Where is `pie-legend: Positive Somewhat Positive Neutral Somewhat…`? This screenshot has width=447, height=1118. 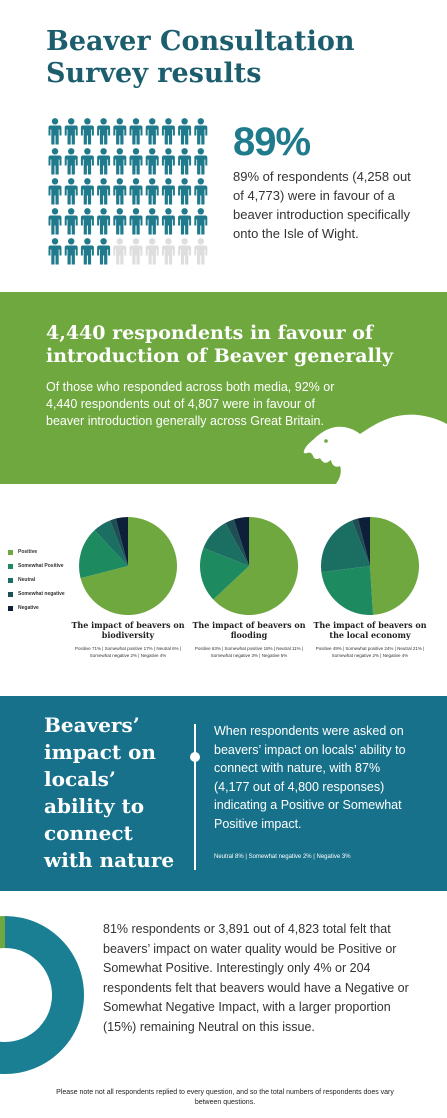 pie-legend: Positive Somewhat Positive Neutral Somewhat… is located at coordinates (48, 581).